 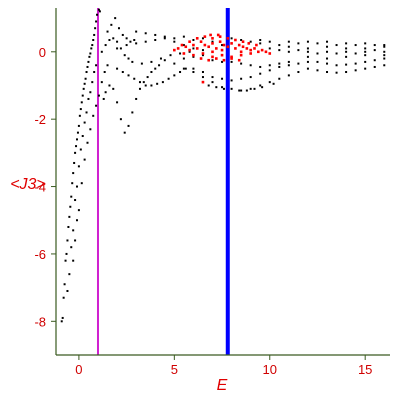 What do you see at coordinates (78, 369) in the screenshot?
I see `x-tick-label: 0` at bounding box center [78, 369].